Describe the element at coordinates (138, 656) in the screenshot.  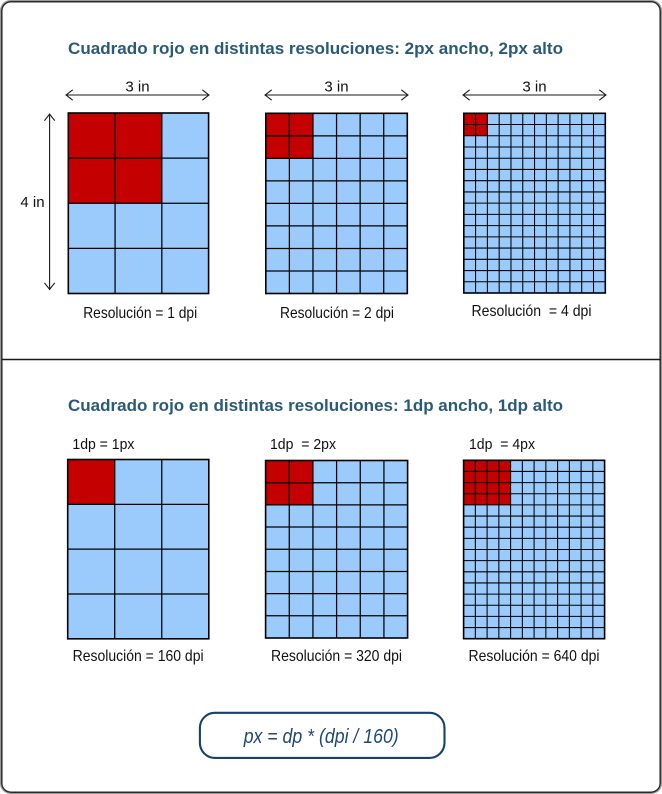
I see `svg-text: Resolución = 160 dpi` at that location.